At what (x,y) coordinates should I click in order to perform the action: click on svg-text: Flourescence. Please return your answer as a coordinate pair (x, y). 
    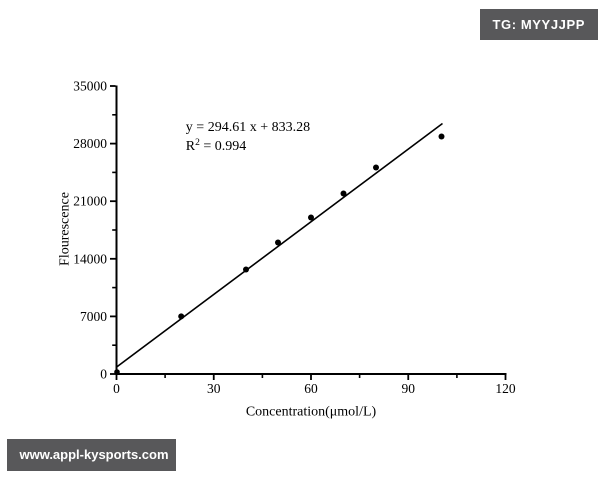
    Looking at the image, I should click on (65, 229).